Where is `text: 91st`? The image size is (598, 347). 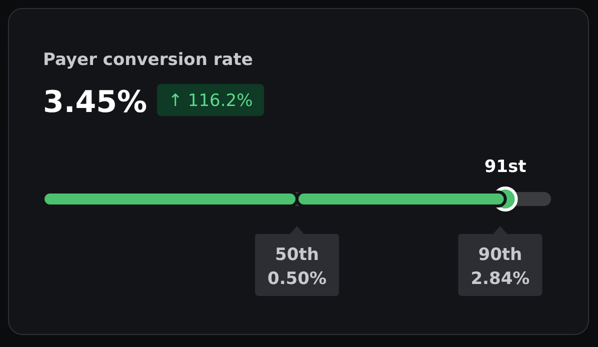
text: 91st is located at coordinates (505, 167).